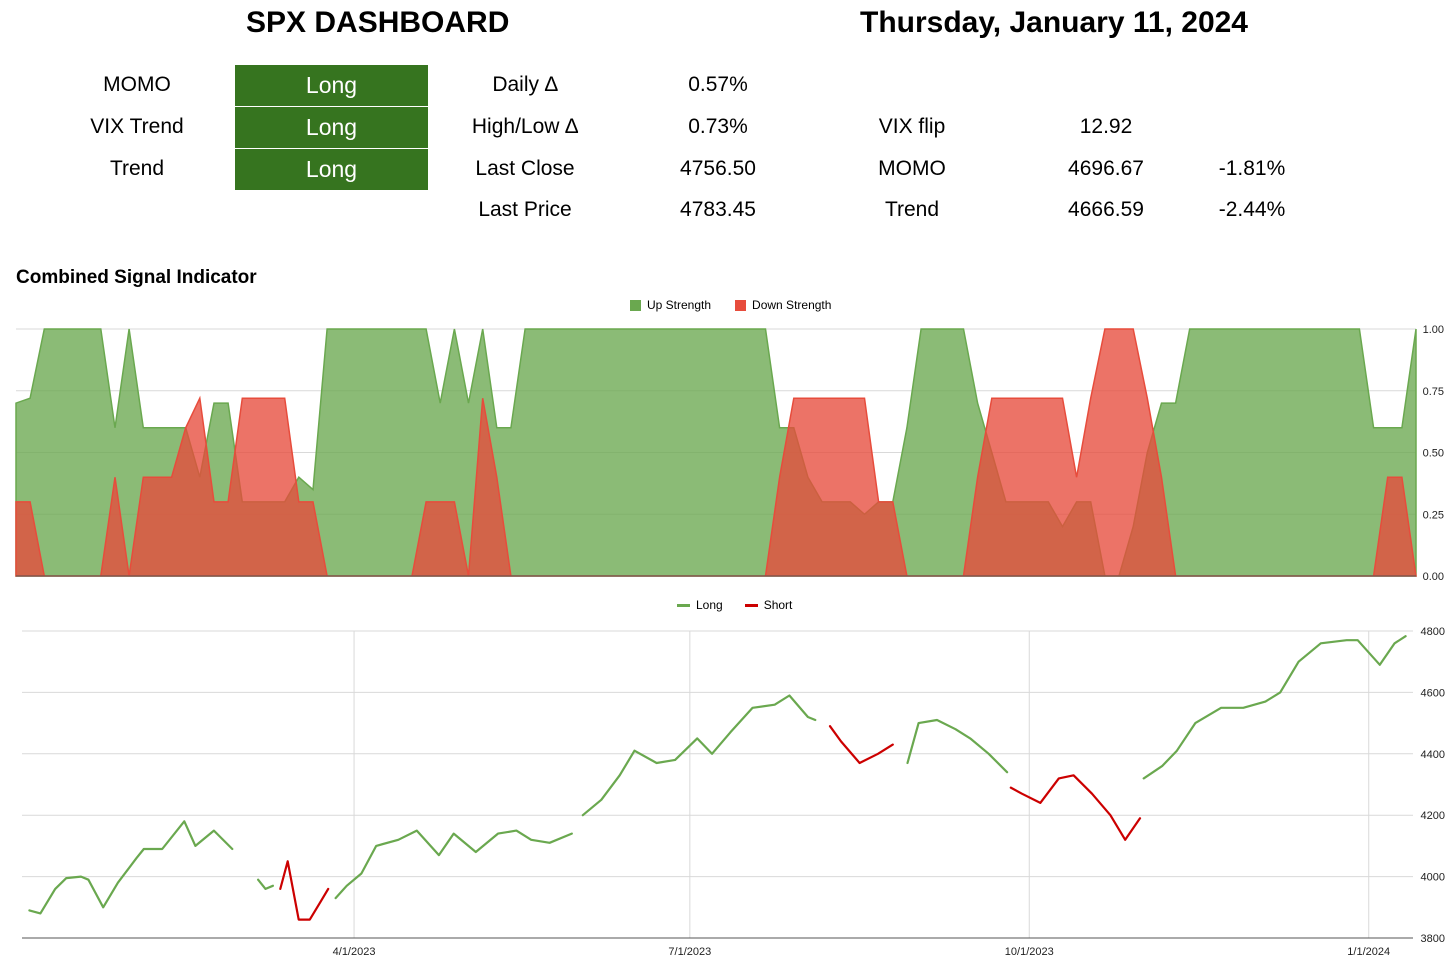 The image size is (1456, 967). I want to click on dashboard-title: SPX DASHBOARD, so click(378, 22).